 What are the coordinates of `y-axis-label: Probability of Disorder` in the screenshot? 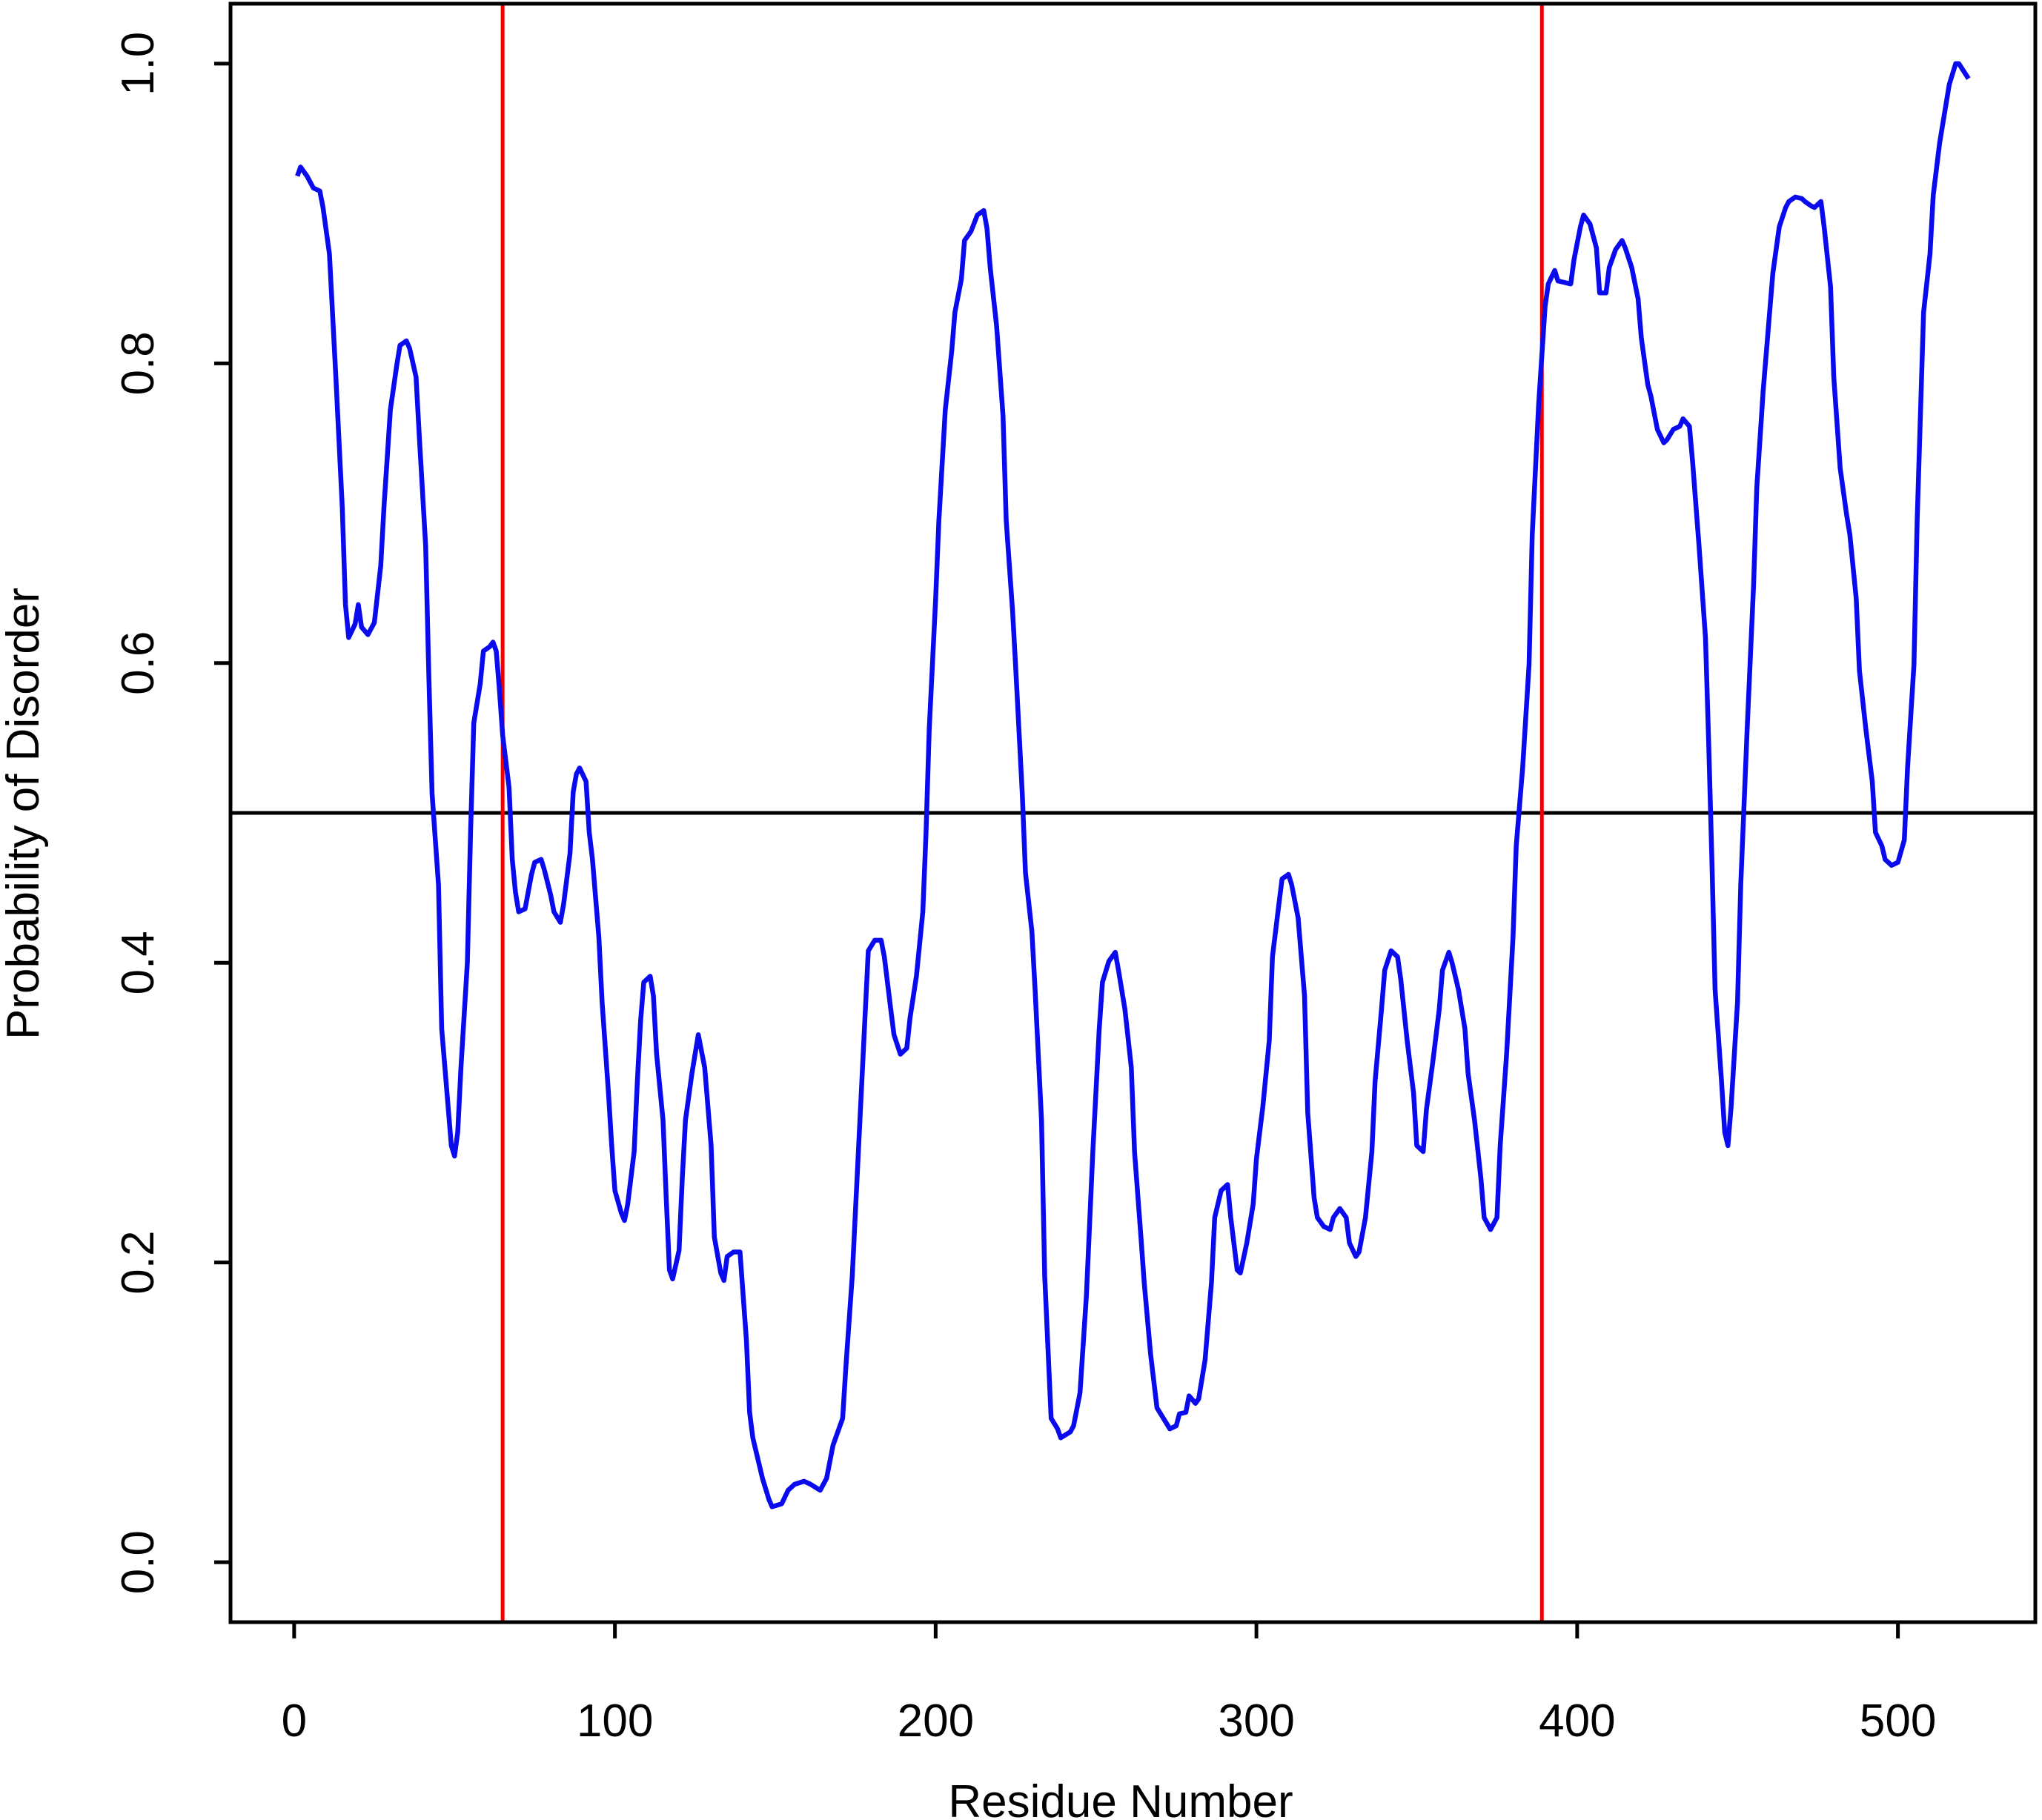 It's located at (24, 814).